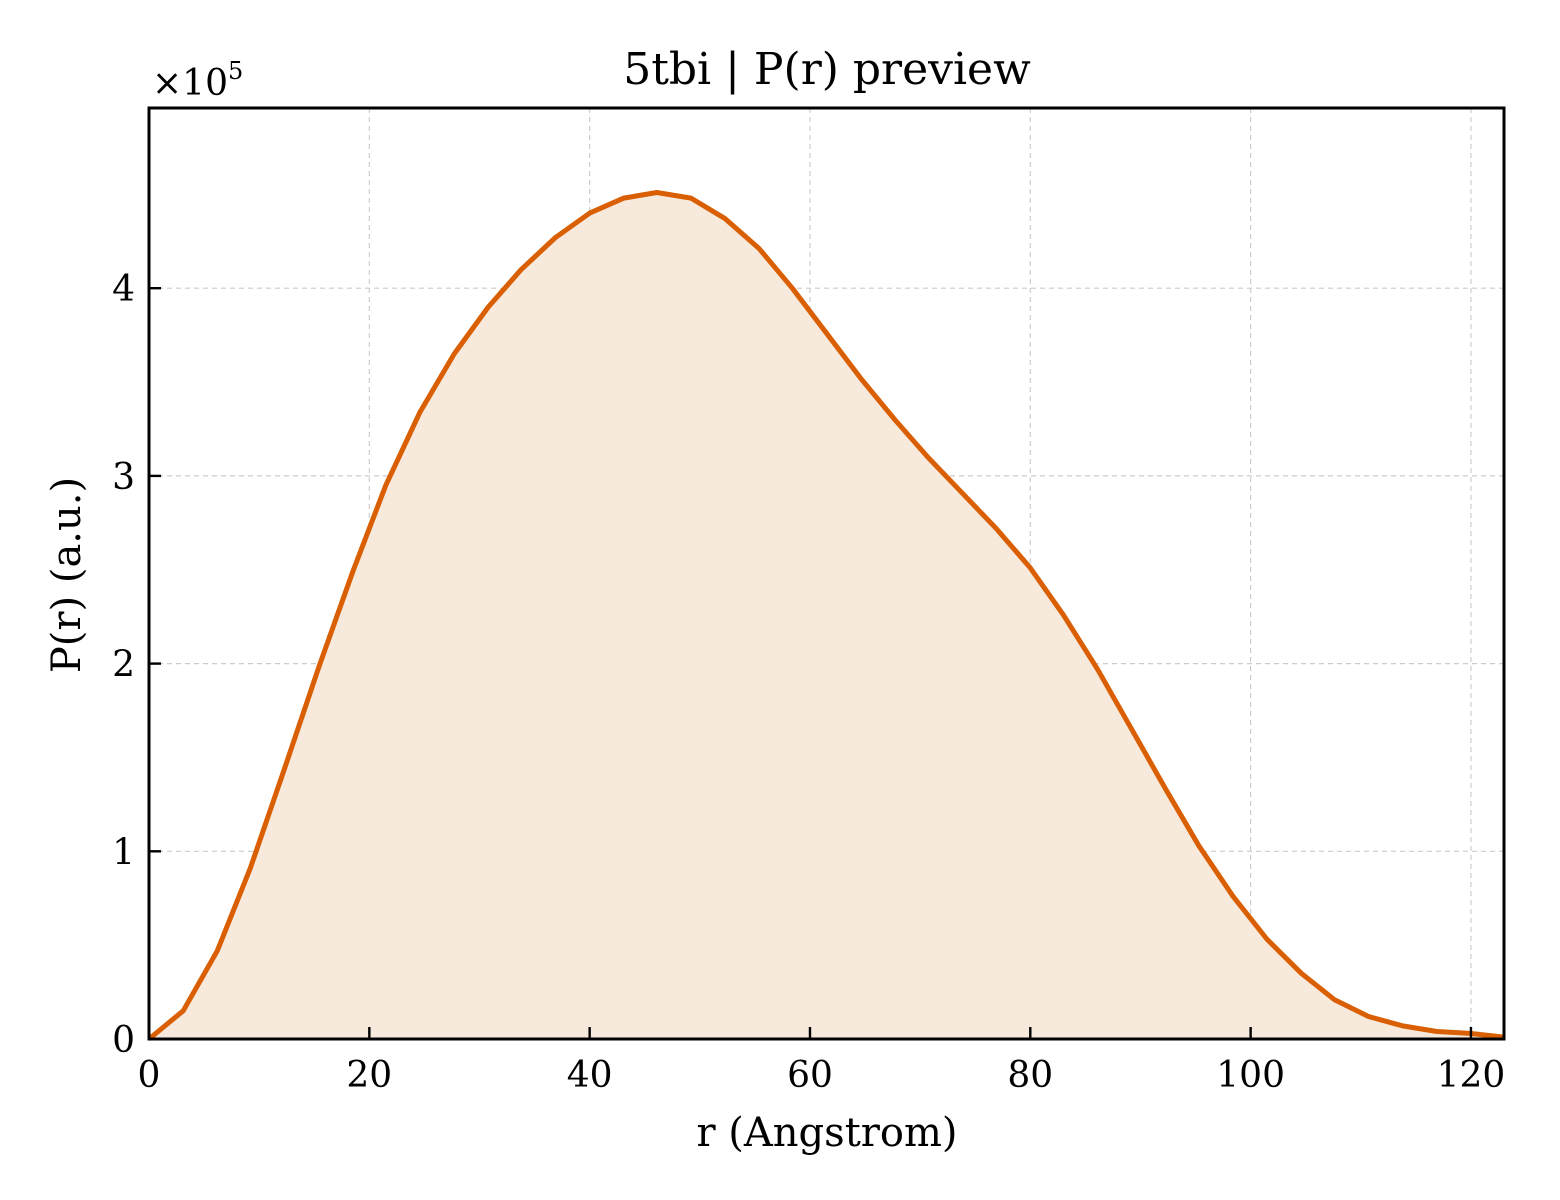  What do you see at coordinates (826, 1133) in the screenshot?
I see `x-axis-label: r (Angstrom)` at bounding box center [826, 1133].